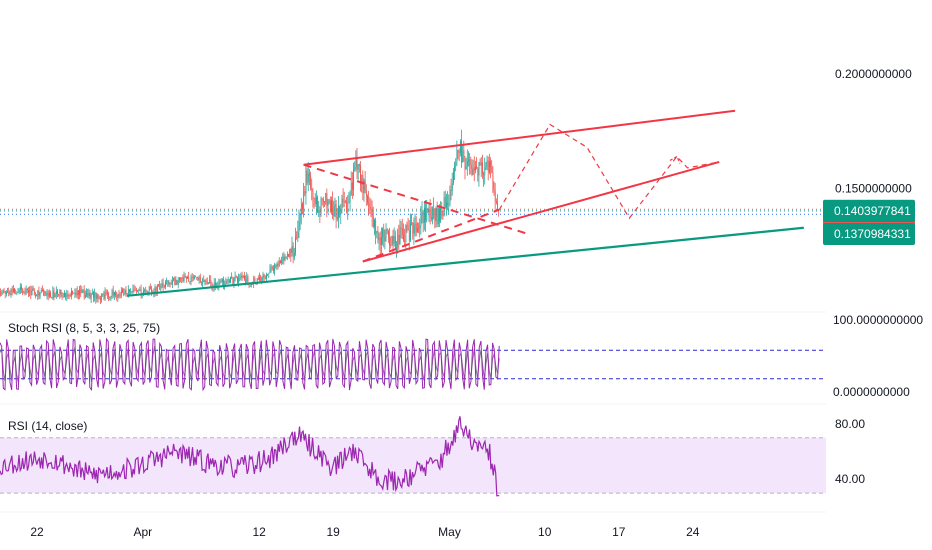 The height and width of the screenshot is (550, 932). I want to click on rsi-pane: RSI (14, close), so click(413, 456).